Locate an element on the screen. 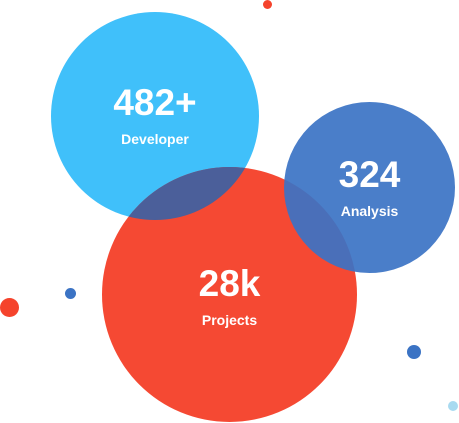  projects-stat: 28k Projects is located at coordinates (229, 296).